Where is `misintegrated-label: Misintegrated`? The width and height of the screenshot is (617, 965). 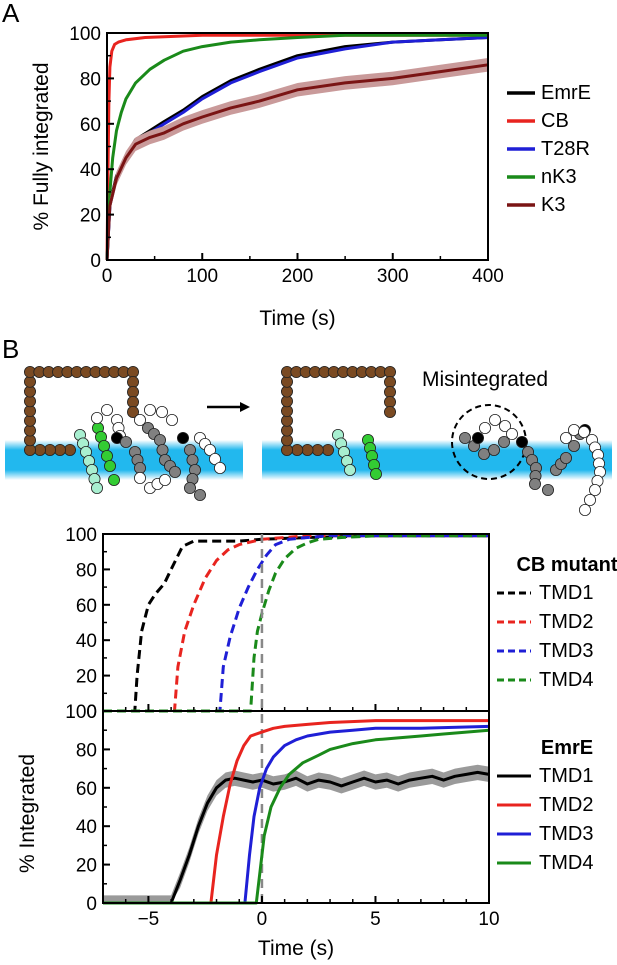 misintegrated-label: Misintegrated is located at coordinates (485, 379).